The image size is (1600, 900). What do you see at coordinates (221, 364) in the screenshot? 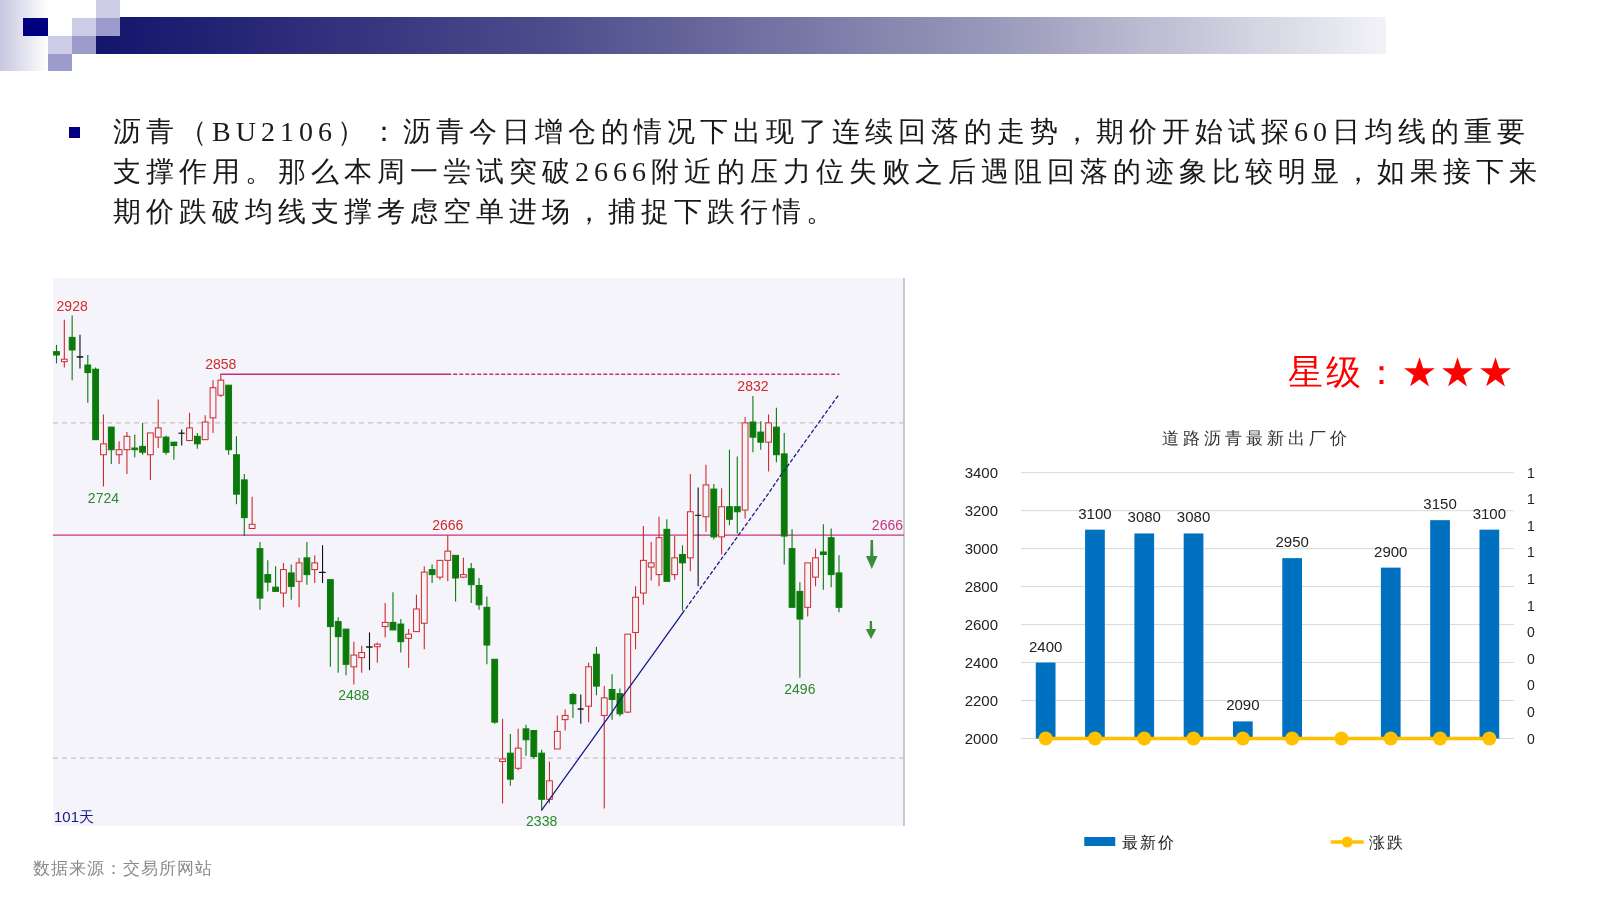
I see `annotation: 2858` at bounding box center [221, 364].